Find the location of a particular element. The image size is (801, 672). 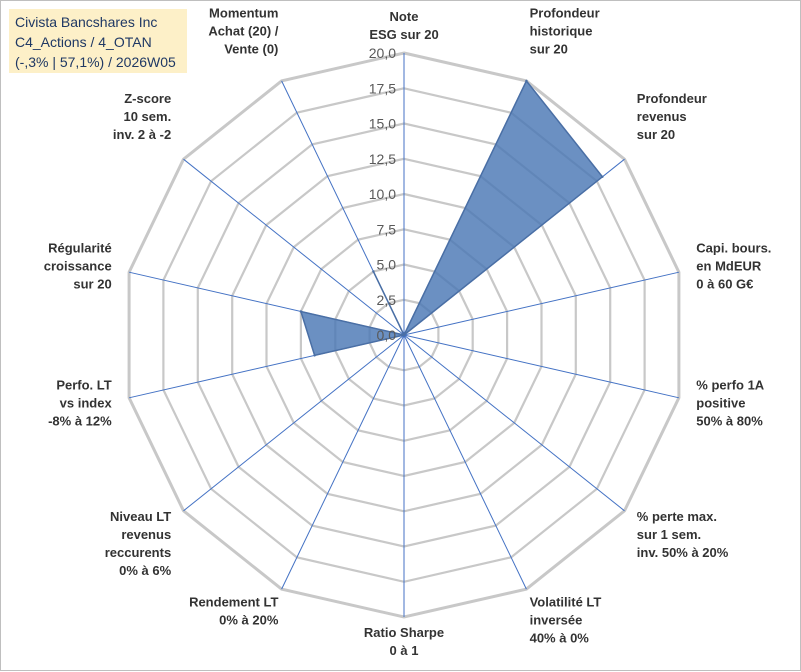

tick-label: 20,0 is located at coordinates (382, 53).